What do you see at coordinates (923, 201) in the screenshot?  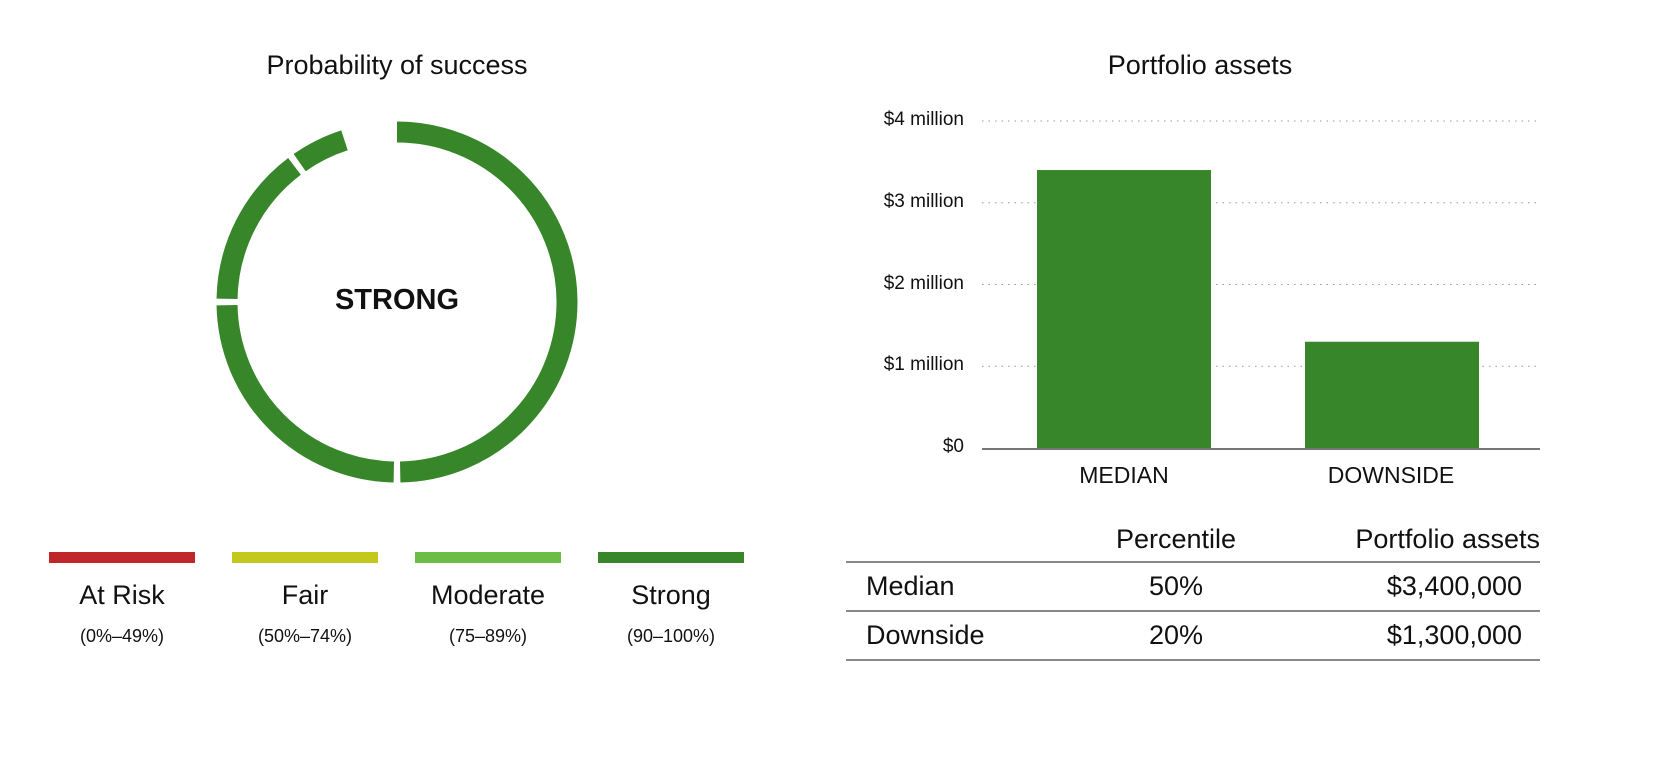 I see `y-tick-label: $3 million` at bounding box center [923, 201].